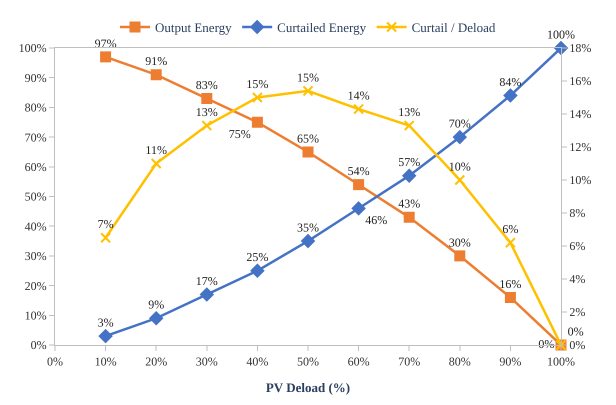  I want to click on x-tick-label: 80%, so click(459, 361).